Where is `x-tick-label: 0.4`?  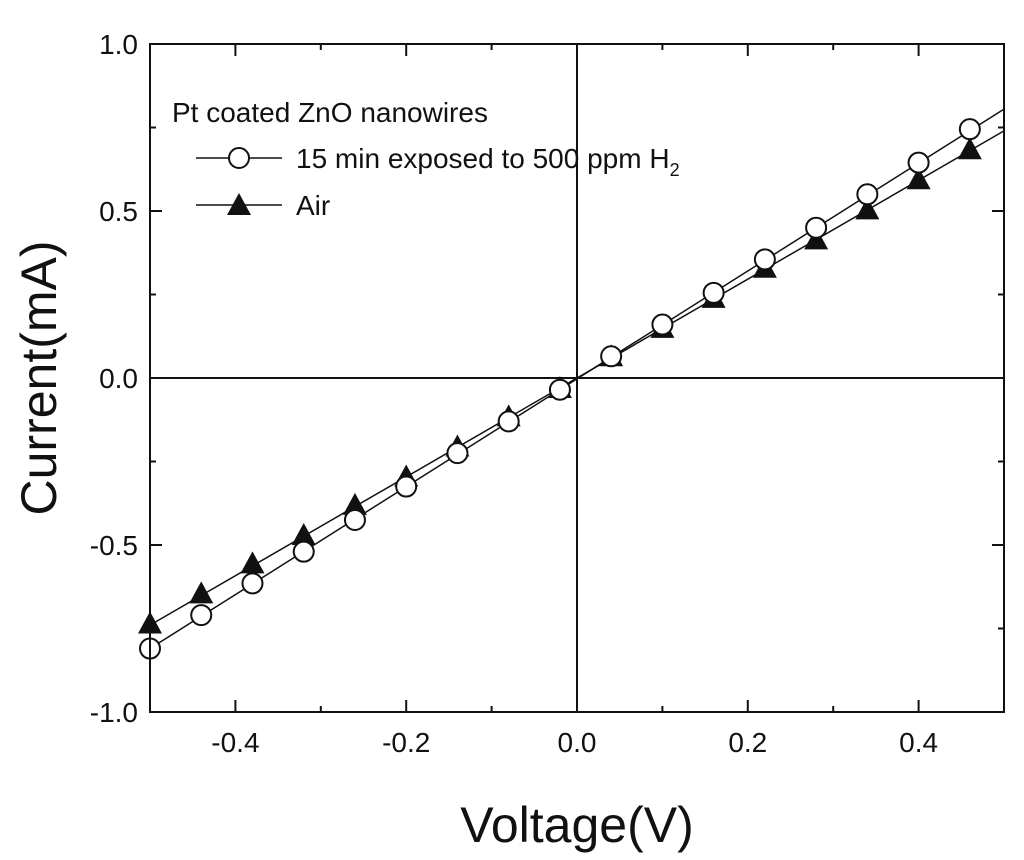
x-tick-label: 0.4 is located at coordinates (918, 742).